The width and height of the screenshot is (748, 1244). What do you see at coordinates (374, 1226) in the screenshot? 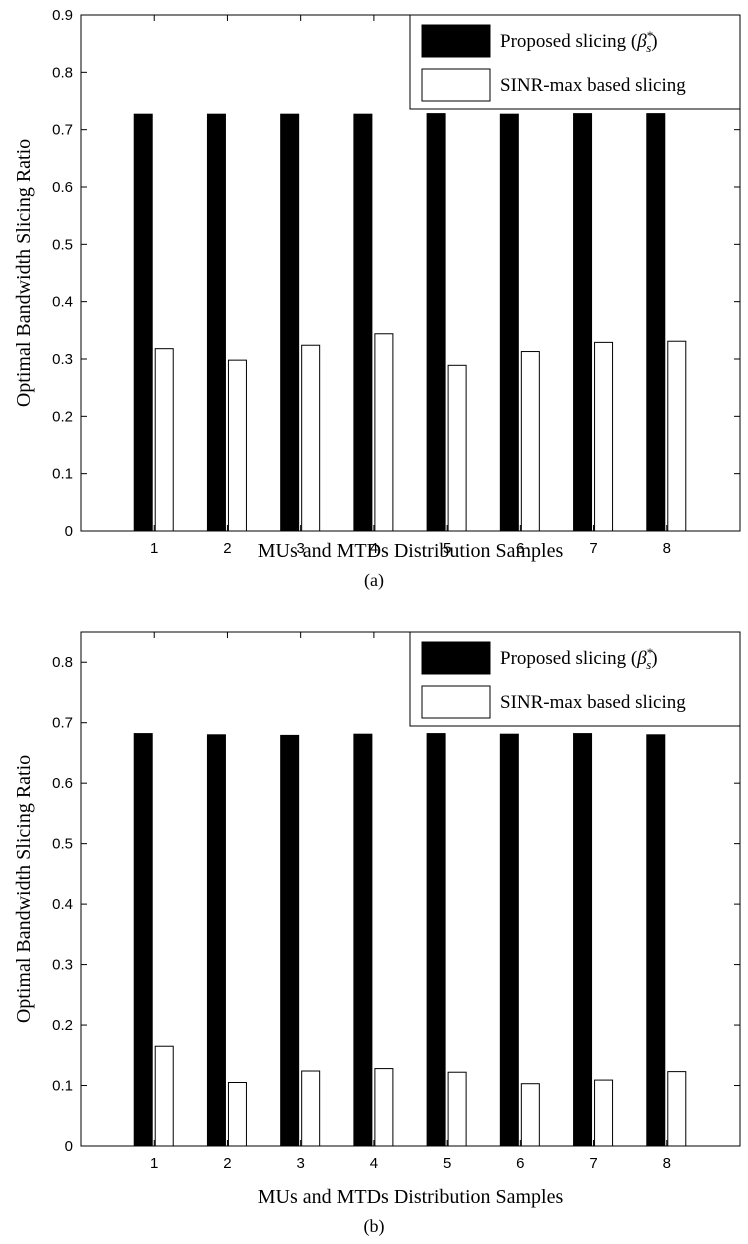
I see `panel-caption: (b)` at bounding box center [374, 1226].